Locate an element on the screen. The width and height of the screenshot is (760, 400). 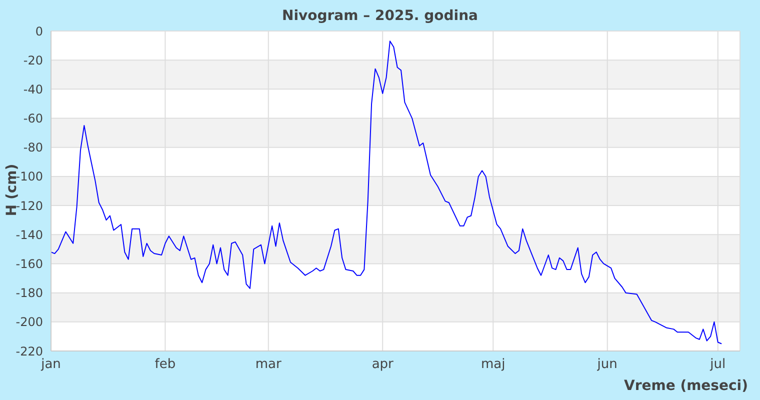
y-tick-label: -140 is located at coordinates (29, 235).